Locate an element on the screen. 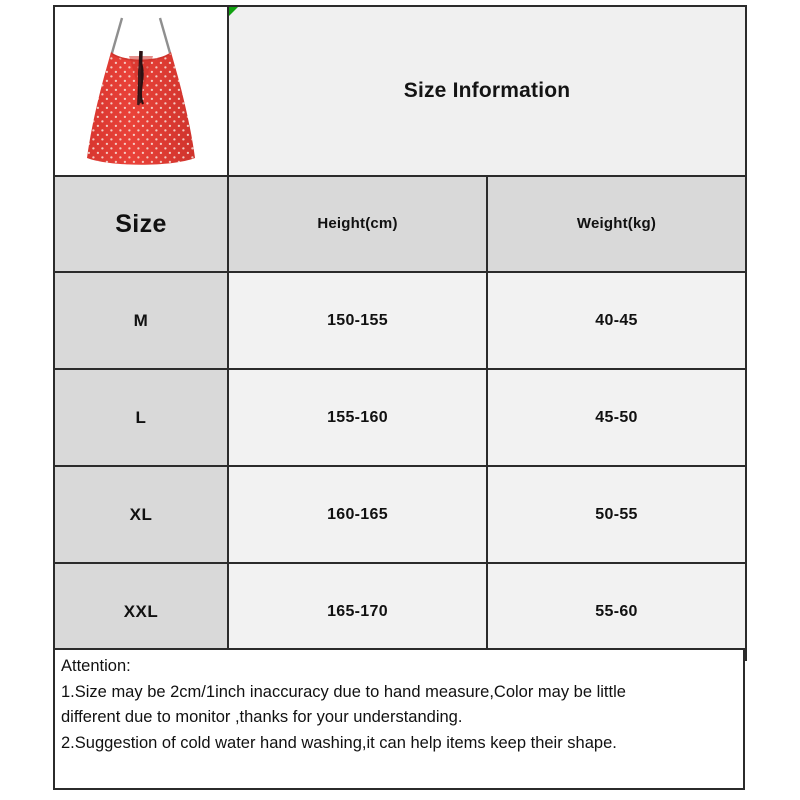 The image size is (800, 800). cell-height: 155-160 is located at coordinates (357, 417).